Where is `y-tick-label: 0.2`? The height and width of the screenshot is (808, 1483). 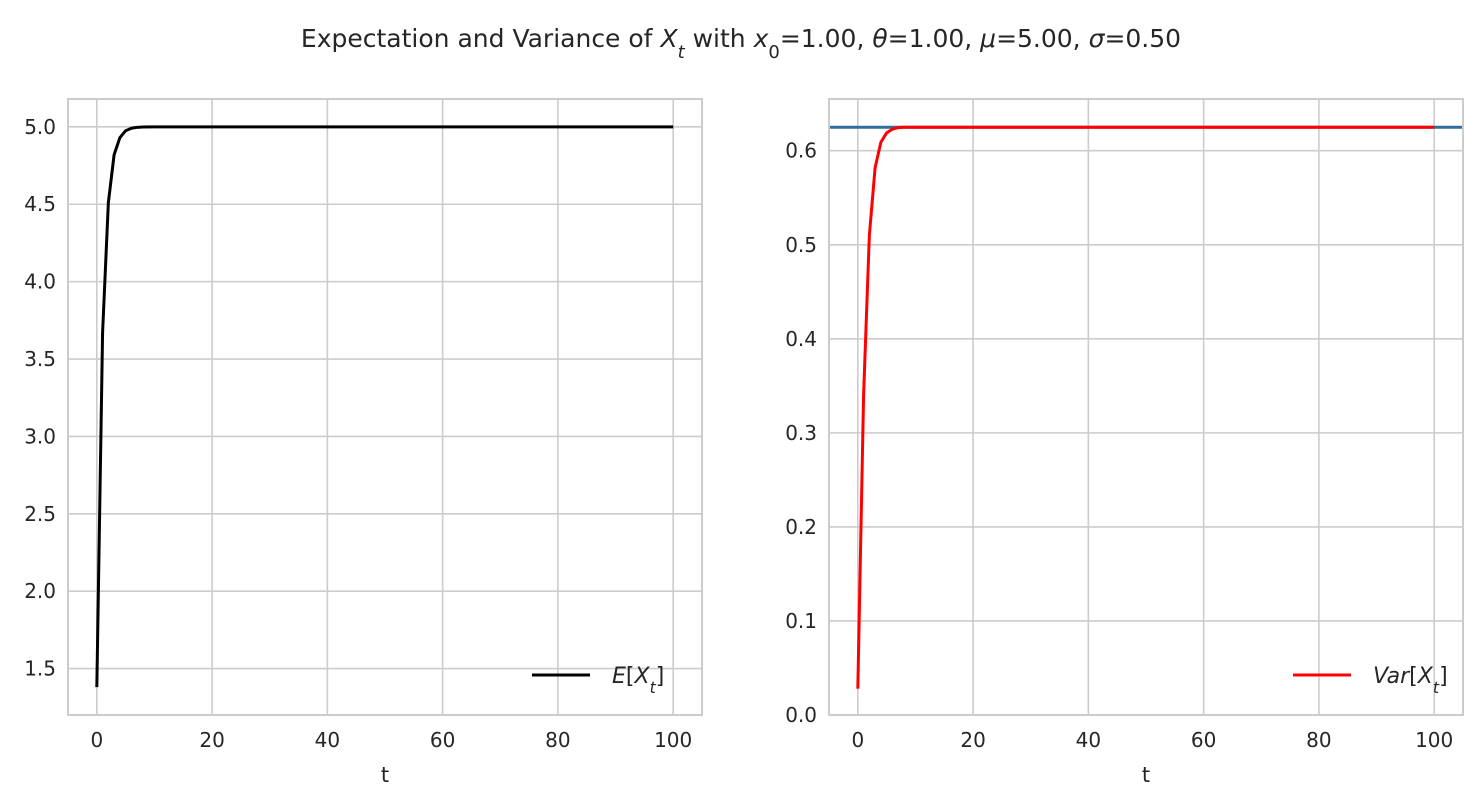
y-tick-label: 0.2 is located at coordinates (801, 527).